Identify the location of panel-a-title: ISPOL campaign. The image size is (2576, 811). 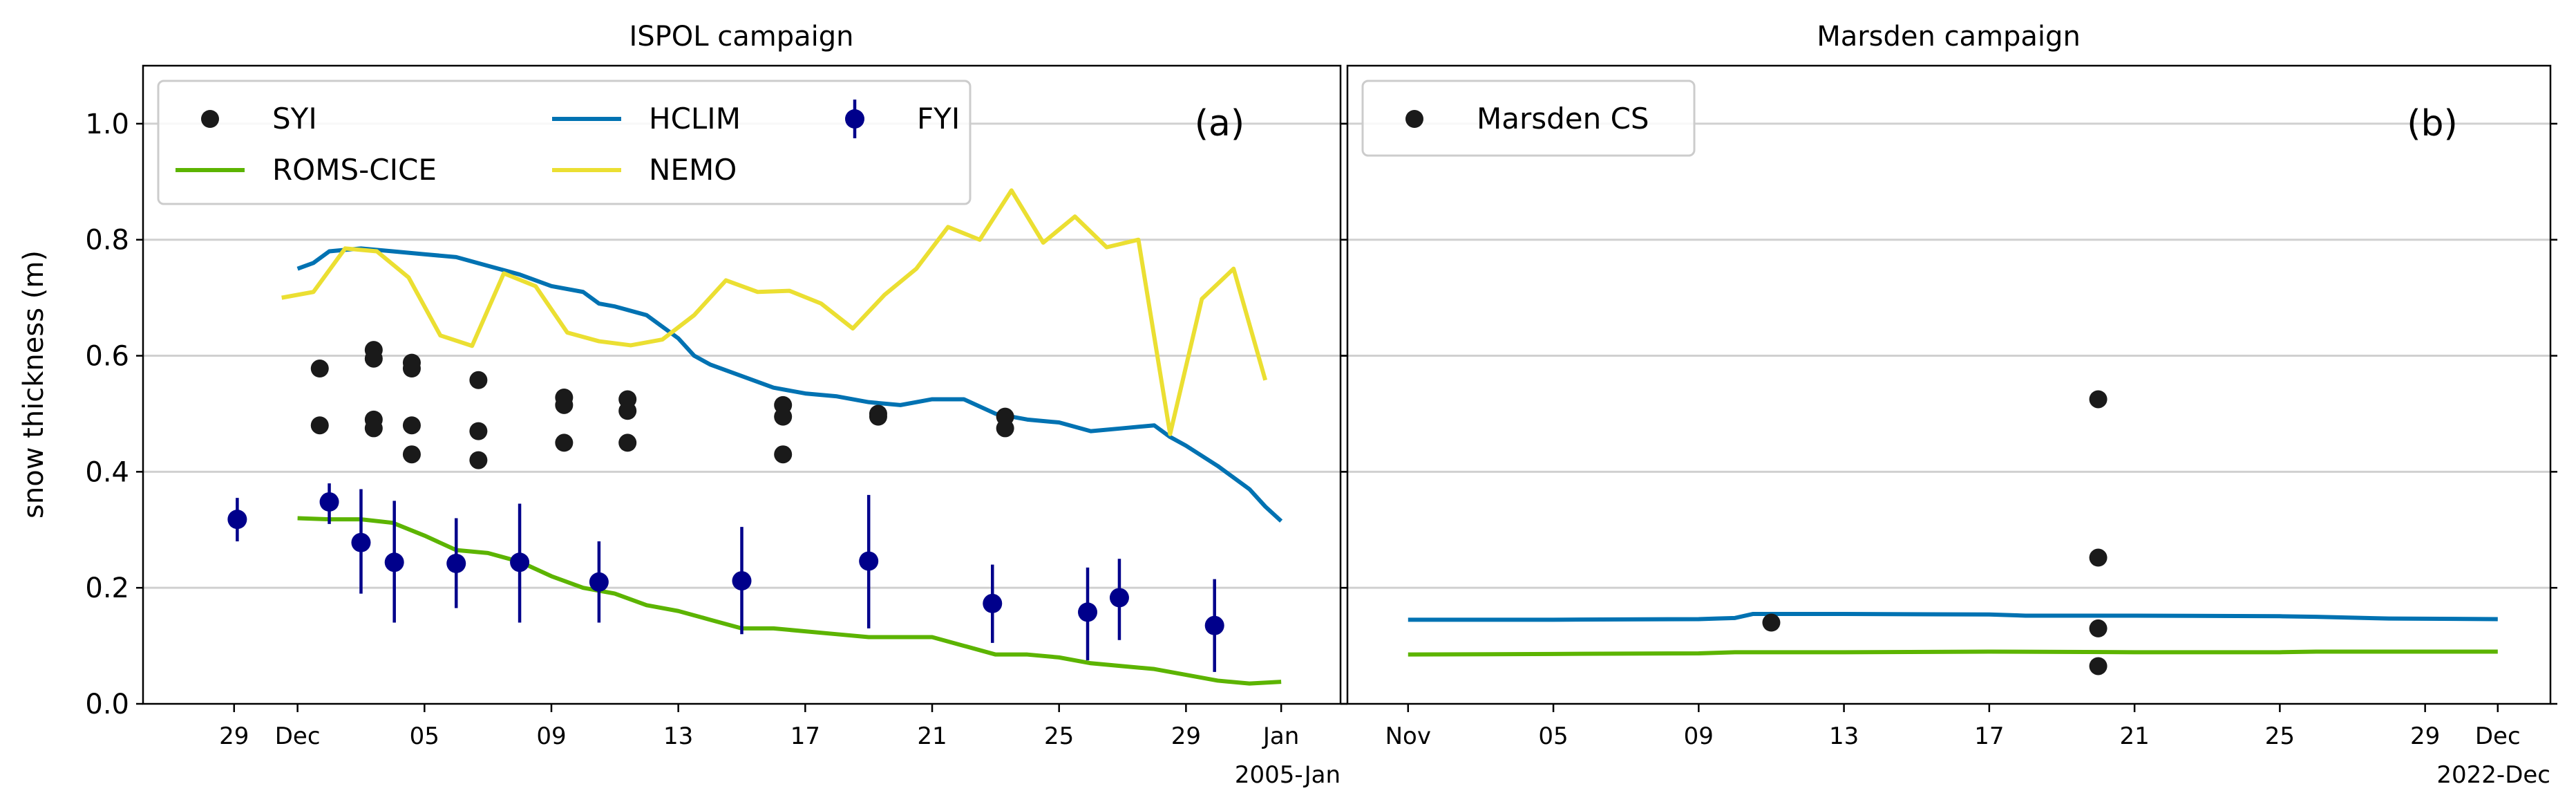
(741, 37).